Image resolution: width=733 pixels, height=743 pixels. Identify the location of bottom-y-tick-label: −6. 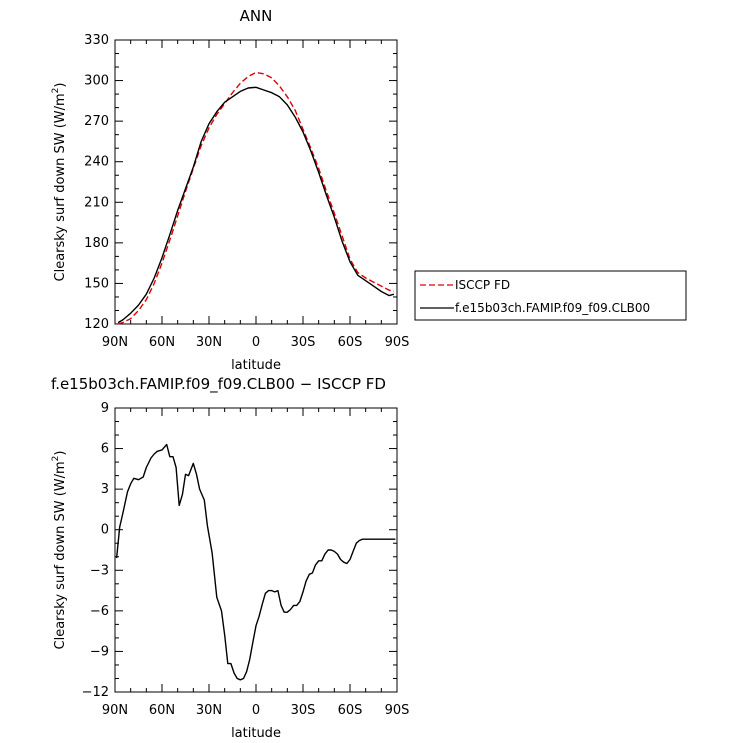
(99, 611).